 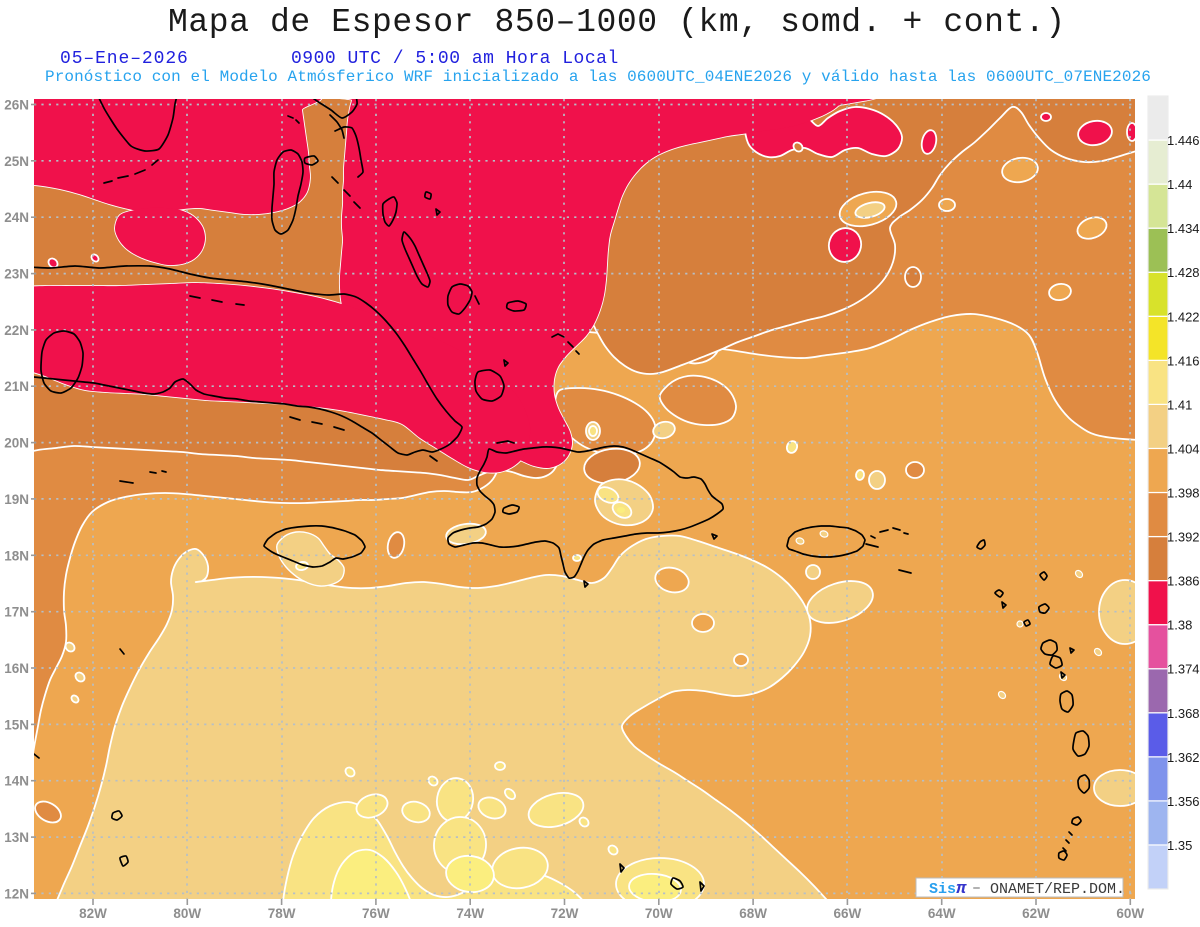 What do you see at coordinates (753, 913) in the screenshot?
I see `svg-text: 68W` at bounding box center [753, 913].